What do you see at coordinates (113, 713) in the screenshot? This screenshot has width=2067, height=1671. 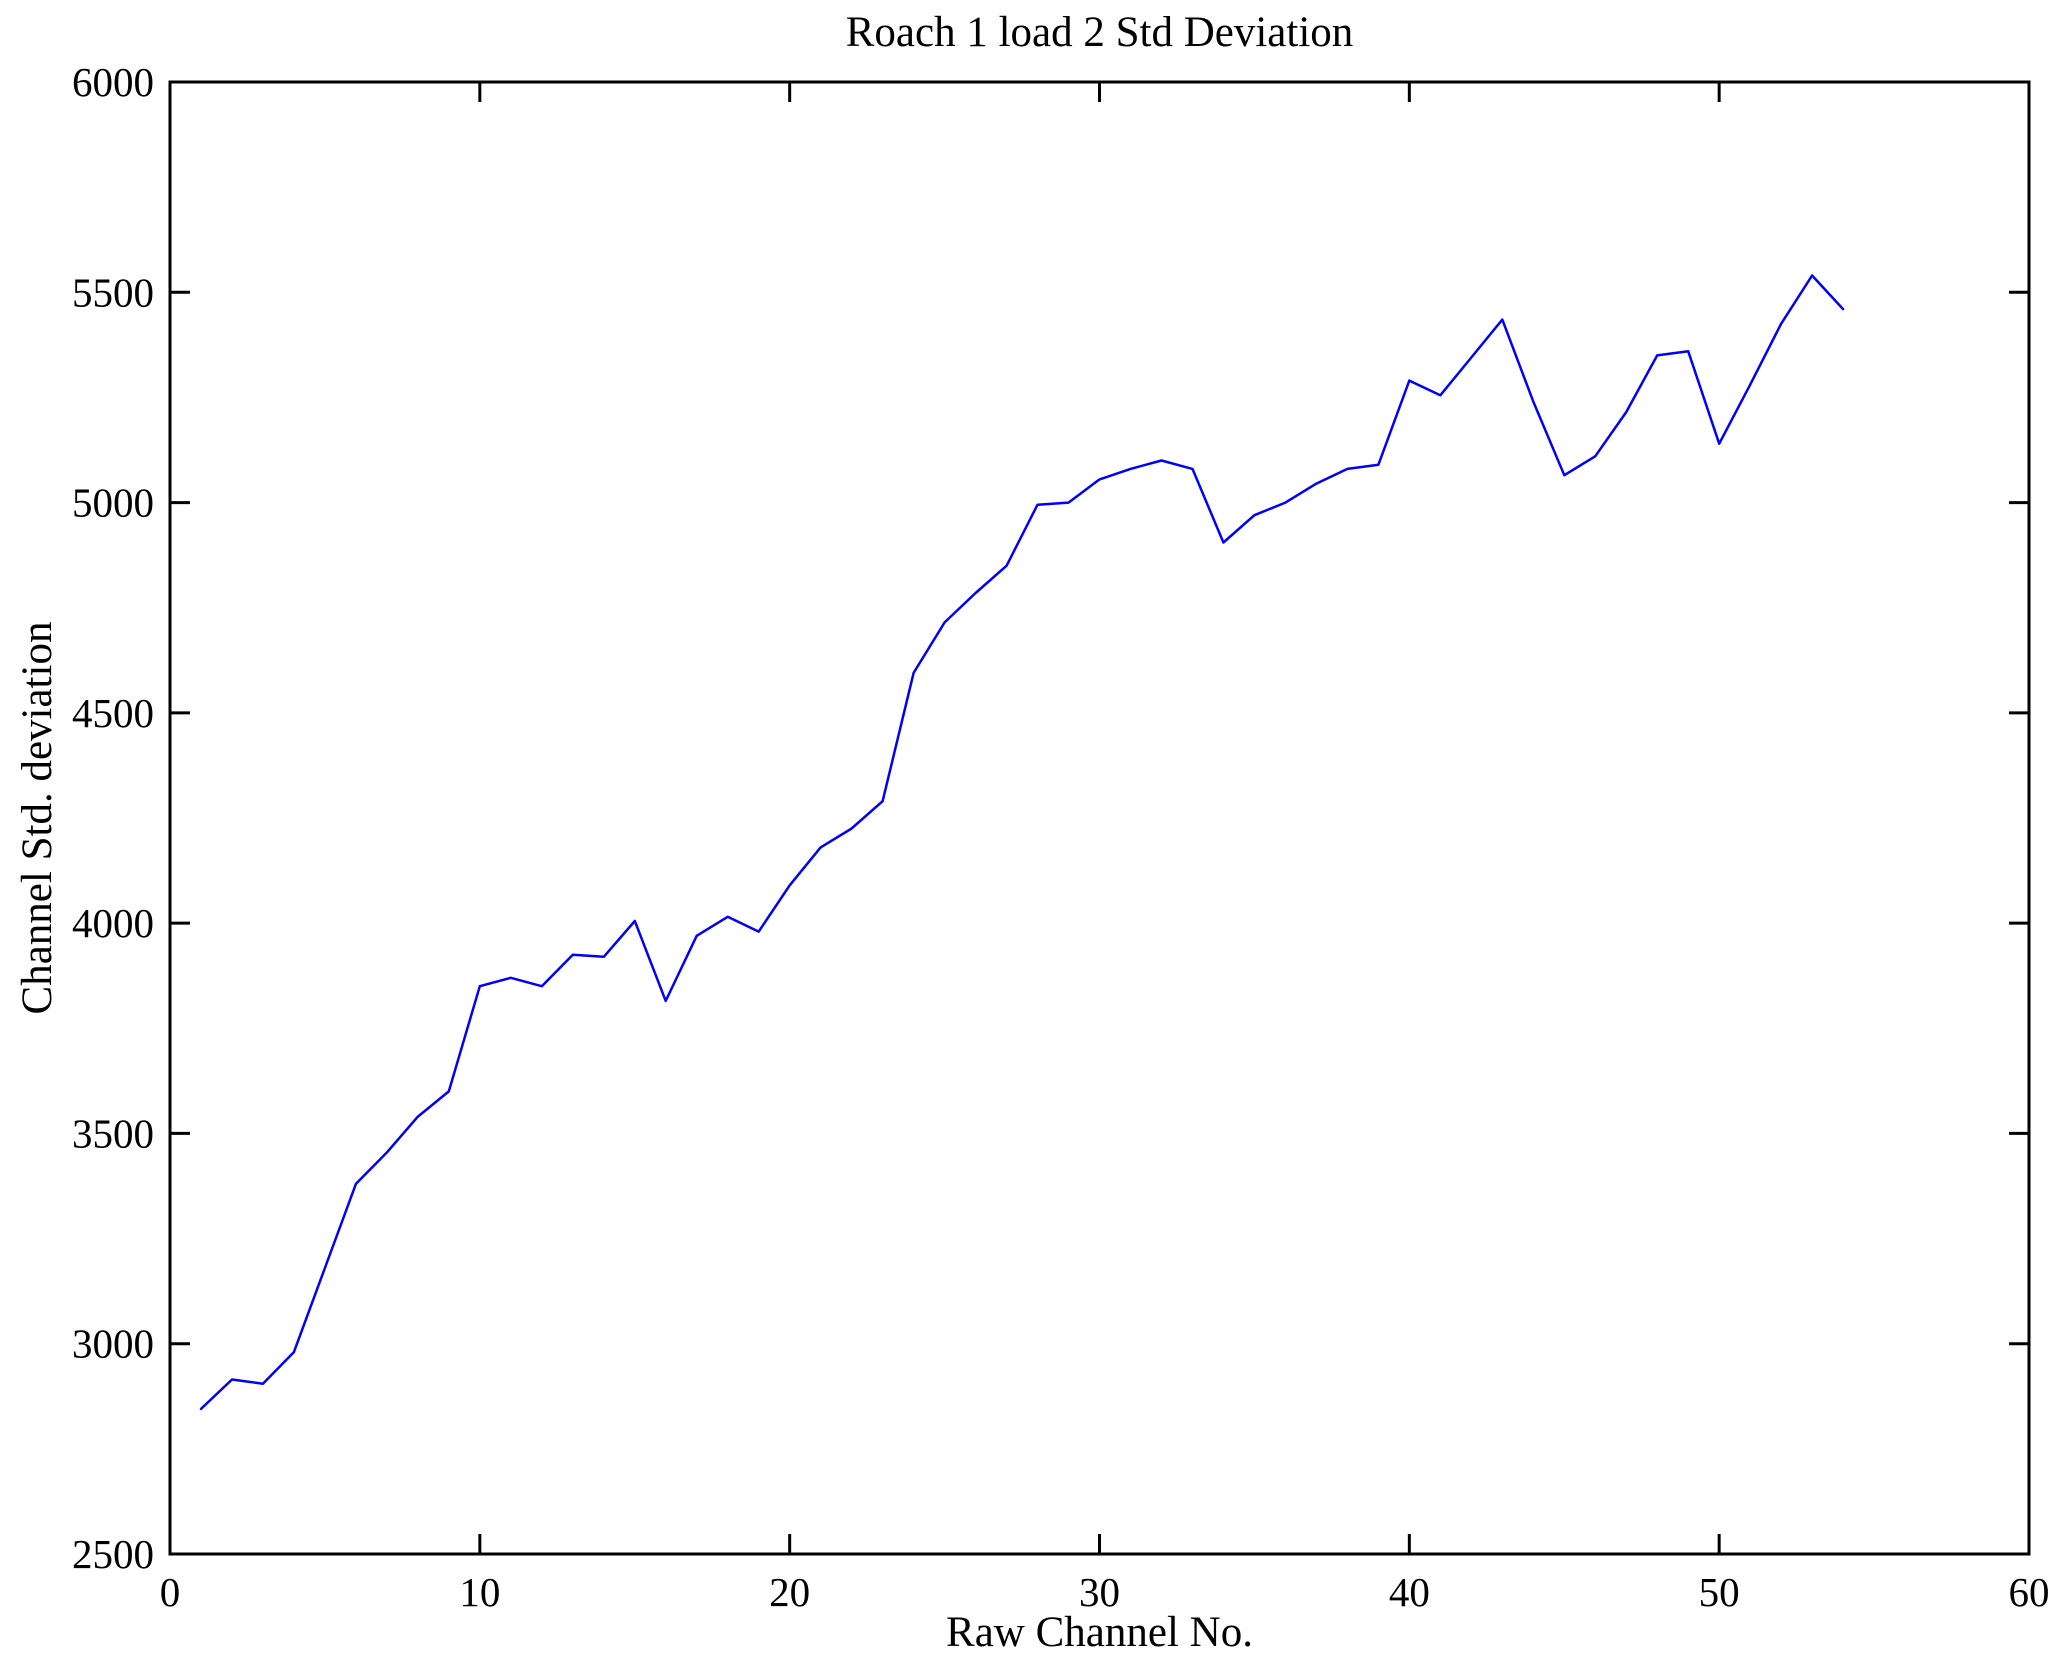 I see `y-tick-label: 4500` at bounding box center [113, 713].